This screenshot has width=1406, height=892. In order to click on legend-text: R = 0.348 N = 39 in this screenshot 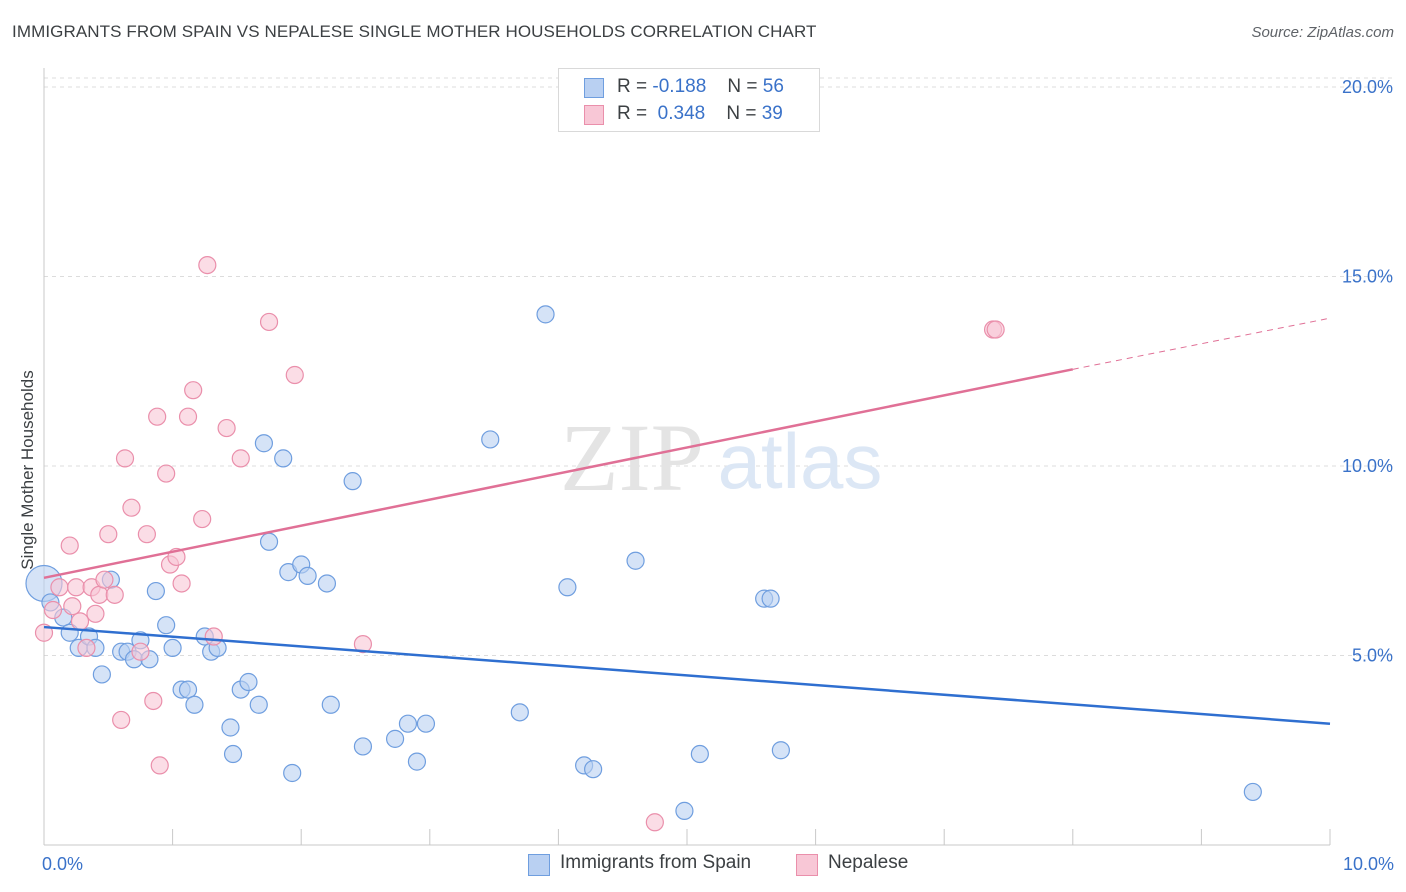, I will do `click(700, 114)`.